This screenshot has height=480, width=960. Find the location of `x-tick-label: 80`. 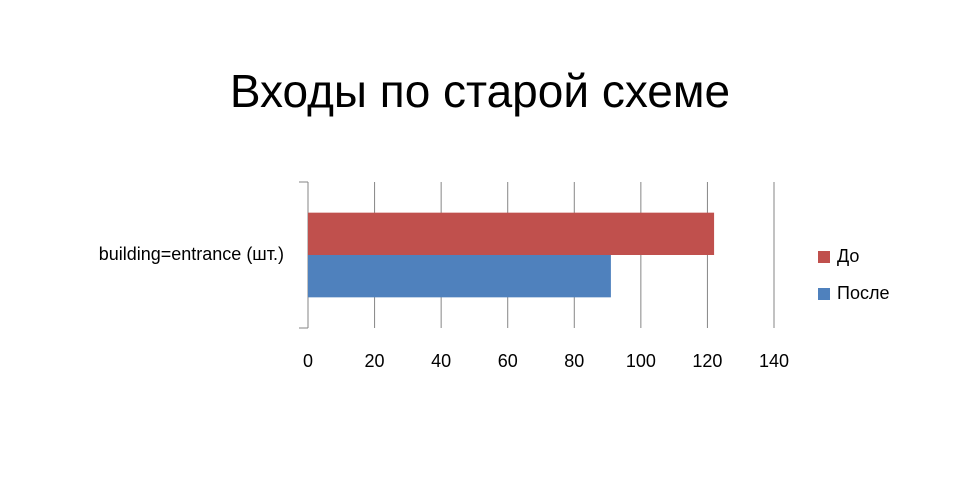

x-tick-label: 80 is located at coordinates (574, 361).